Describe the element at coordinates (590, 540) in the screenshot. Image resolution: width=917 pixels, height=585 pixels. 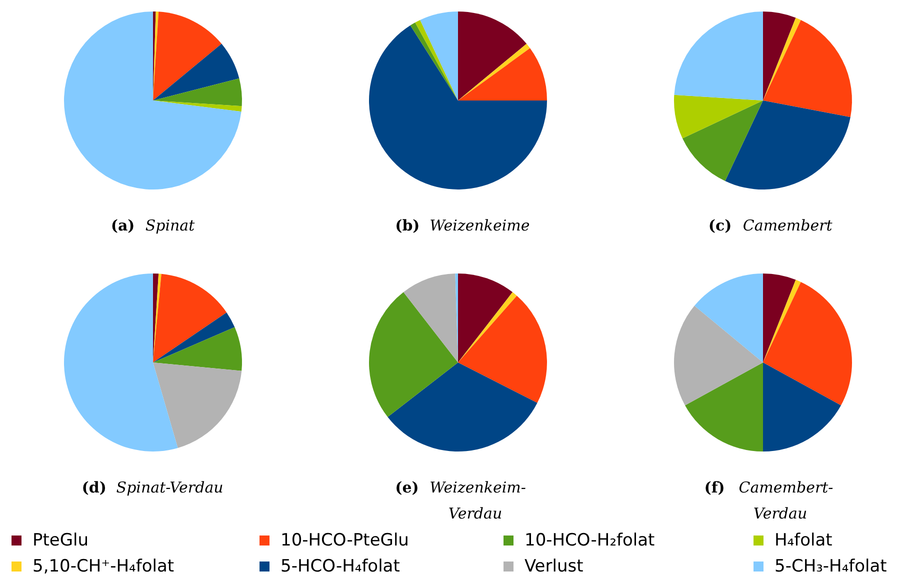
I see `legend-label: 10-HCO-H₂folat` at that location.